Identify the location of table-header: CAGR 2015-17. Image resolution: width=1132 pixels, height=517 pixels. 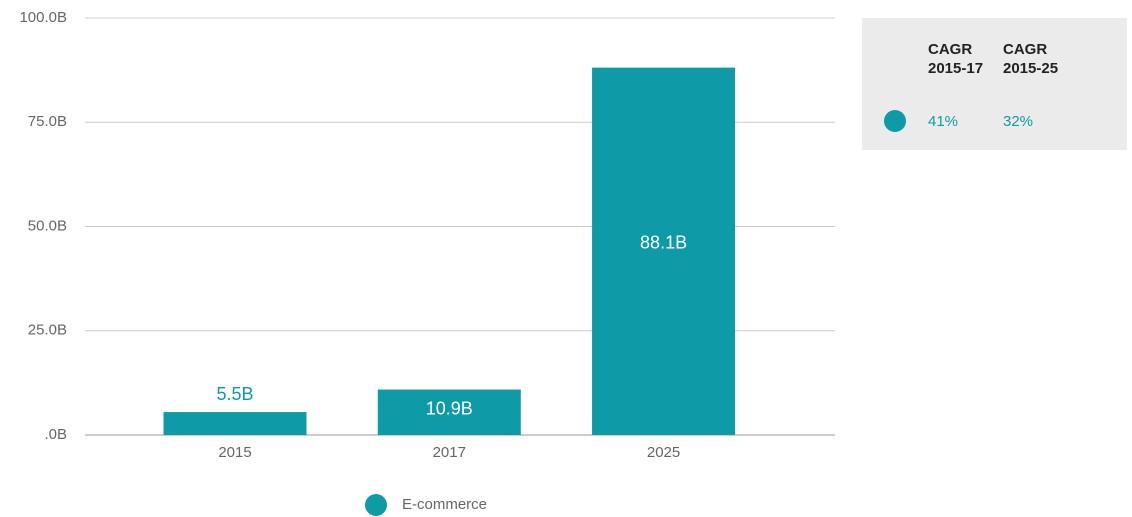
(956, 59).